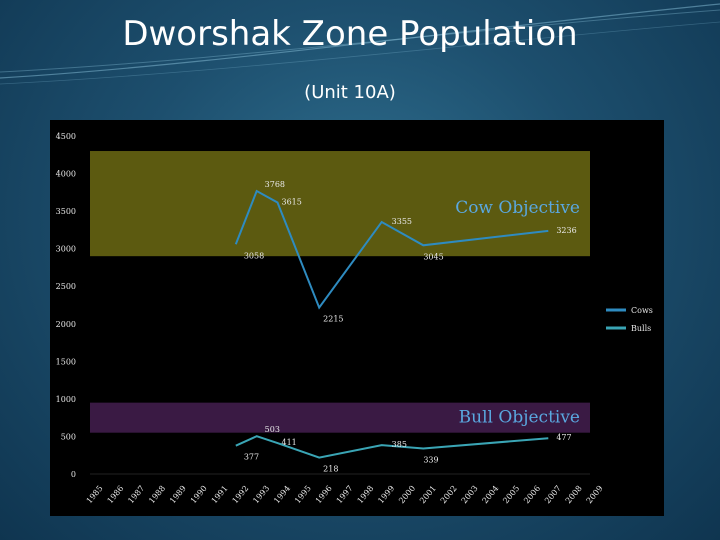  What do you see at coordinates (282, 494) in the screenshot?
I see `x-tick-label: 1994` at bounding box center [282, 494].